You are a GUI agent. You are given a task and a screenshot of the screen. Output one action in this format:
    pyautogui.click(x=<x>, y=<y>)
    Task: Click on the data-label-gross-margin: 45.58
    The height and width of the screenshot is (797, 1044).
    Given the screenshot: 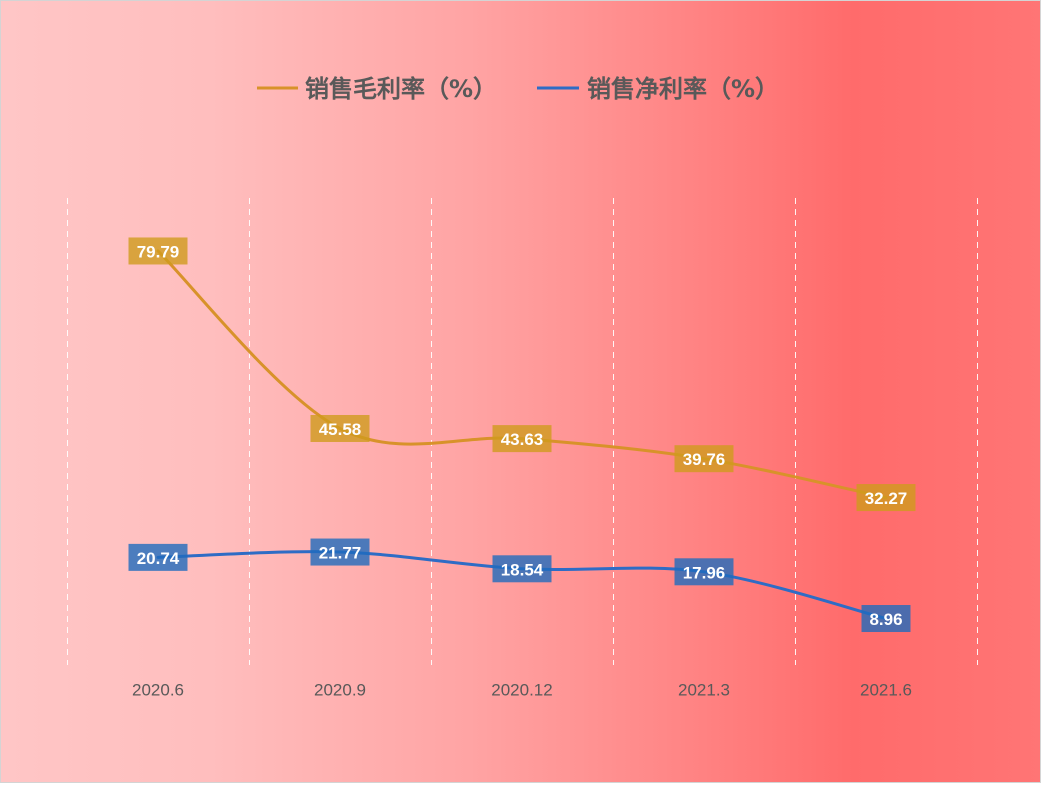 What is the action you would take?
    pyautogui.click(x=340, y=428)
    